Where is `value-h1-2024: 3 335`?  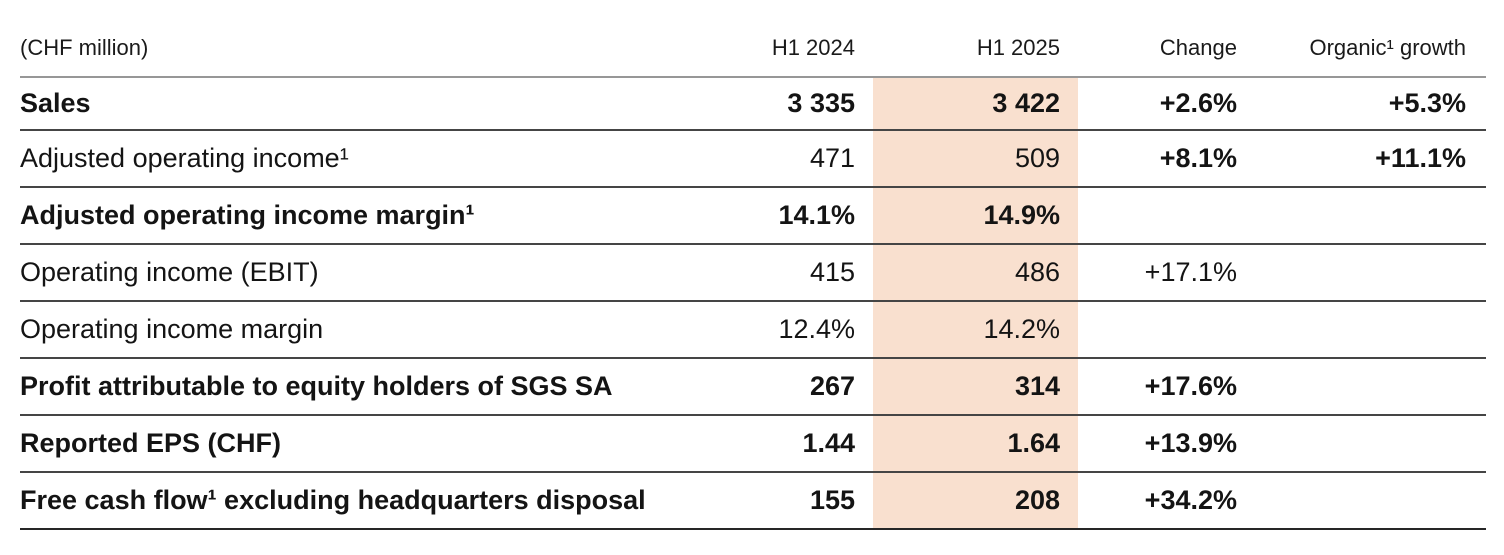 value-h1-2024: 3 335 is located at coordinates (783, 104).